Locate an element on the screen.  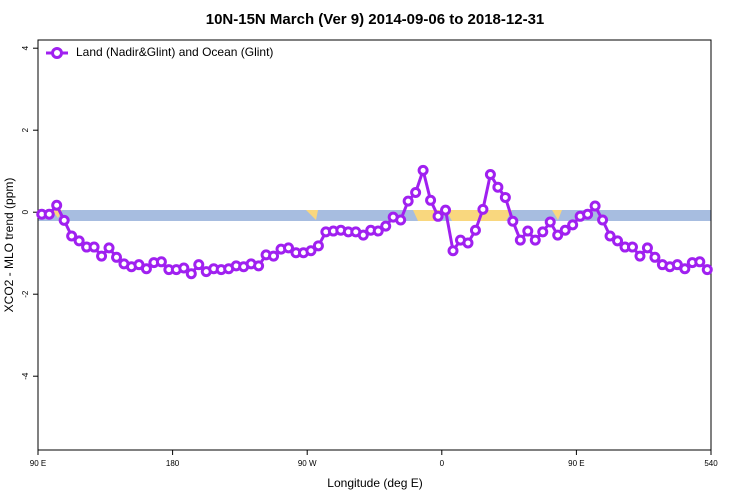
y-tick-label: 0 is located at coordinates (25, 211).